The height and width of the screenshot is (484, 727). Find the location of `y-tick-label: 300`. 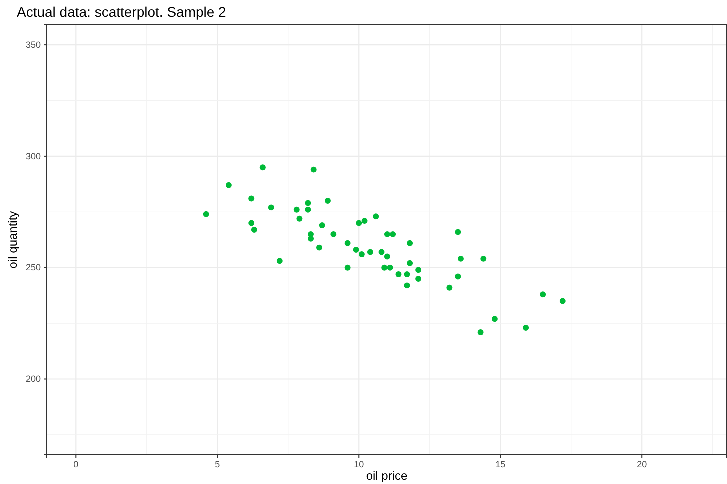

y-tick-label: 300 is located at coordinates (33, 156).